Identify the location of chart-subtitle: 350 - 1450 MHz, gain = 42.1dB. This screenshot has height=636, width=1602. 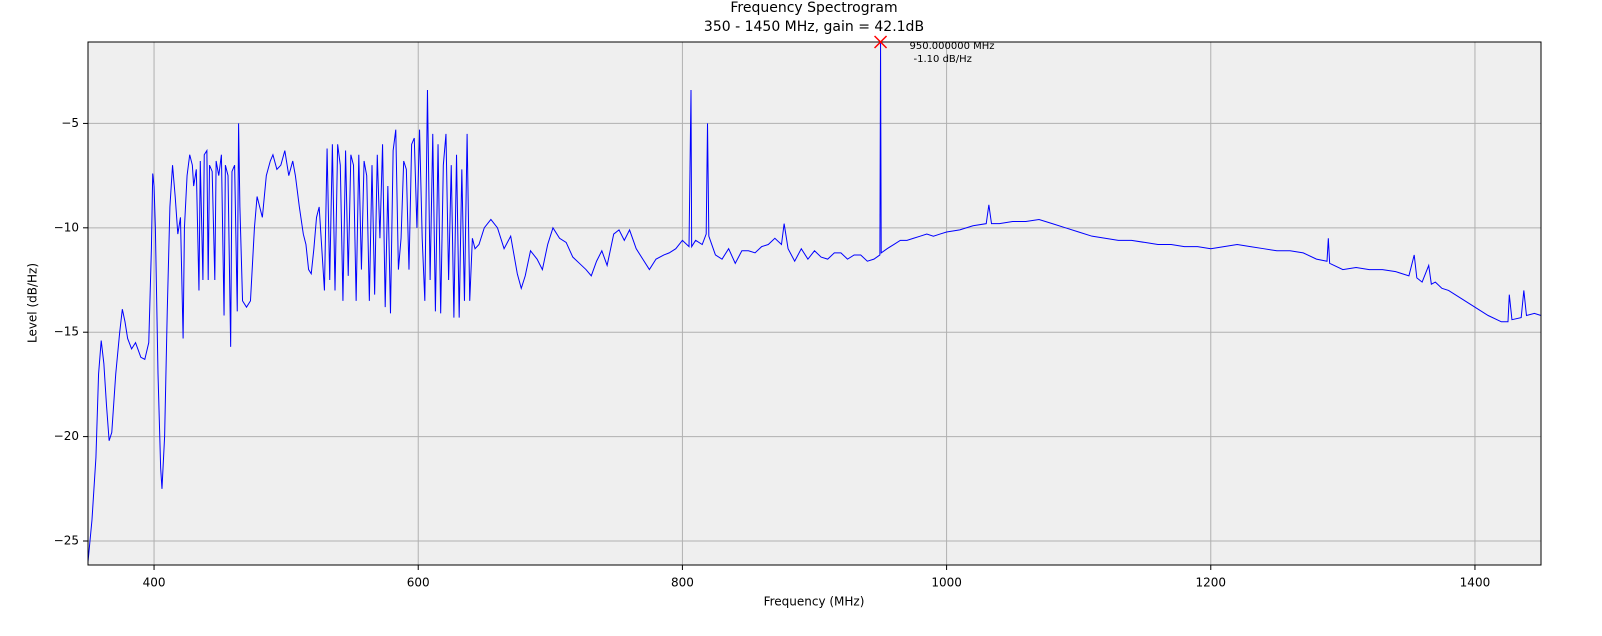
(814, 27).